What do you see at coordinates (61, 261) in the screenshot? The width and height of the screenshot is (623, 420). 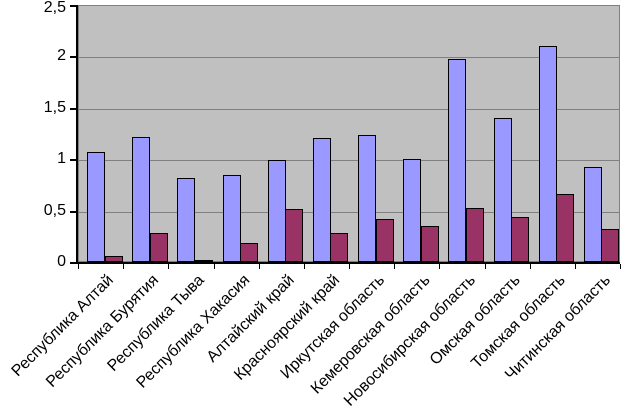 I see `y-axis-tick-label: 0` at bounding box center [61, 261].